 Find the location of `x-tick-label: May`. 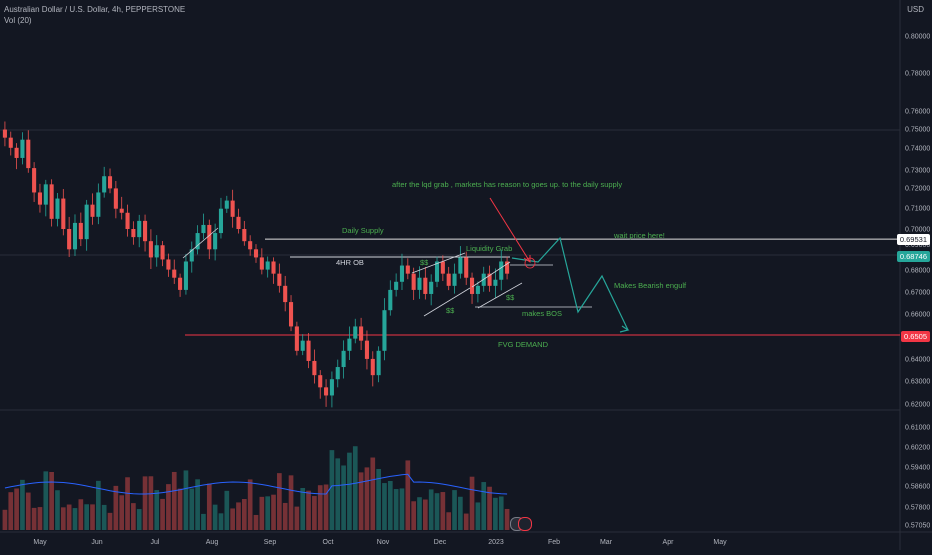

x-tick-label: May is located at coordinates (720, 542).